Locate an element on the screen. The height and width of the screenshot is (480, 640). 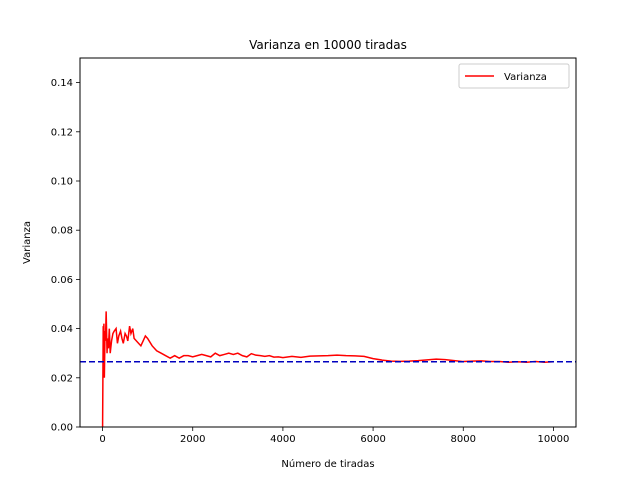
y-tick-label: 0.00 is located at coordinates (62, 428).